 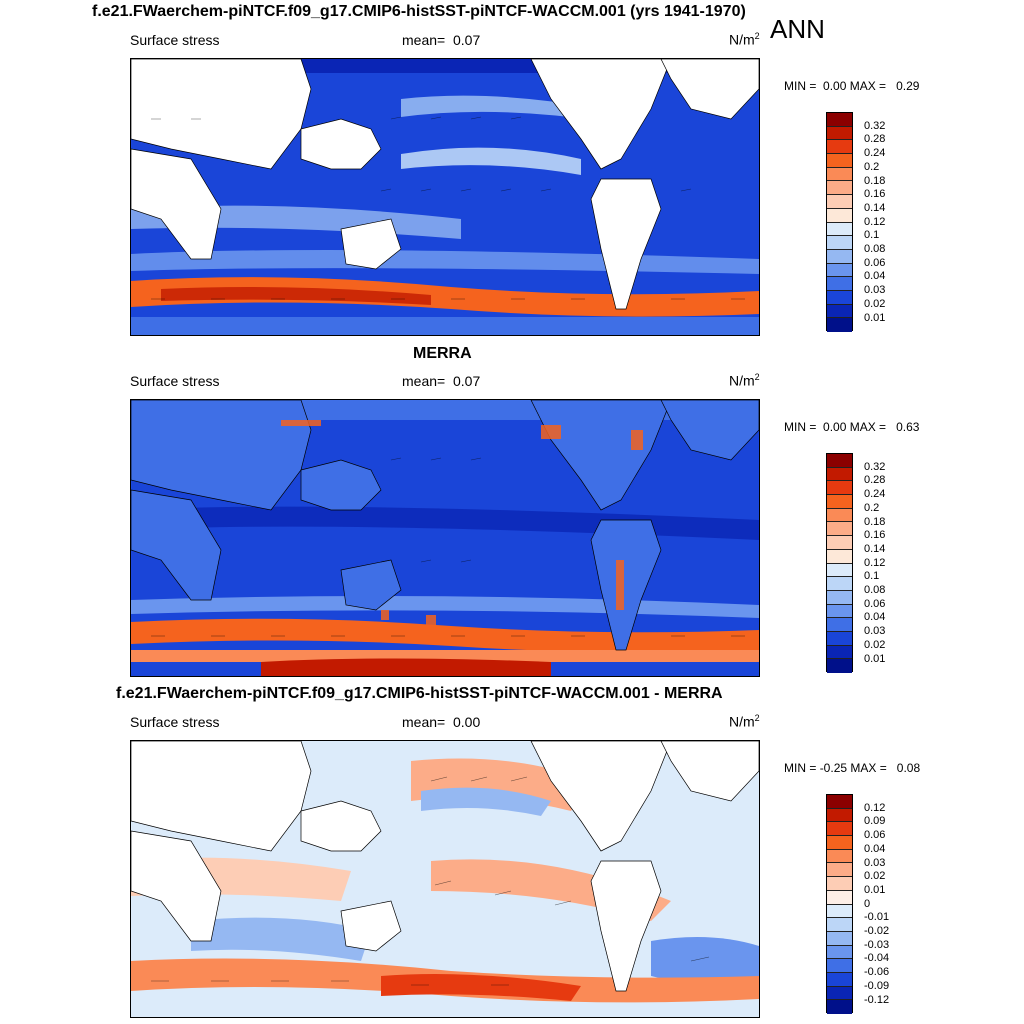 I want to click on colorbar-label: 0.09, so click(x=875, y=821).